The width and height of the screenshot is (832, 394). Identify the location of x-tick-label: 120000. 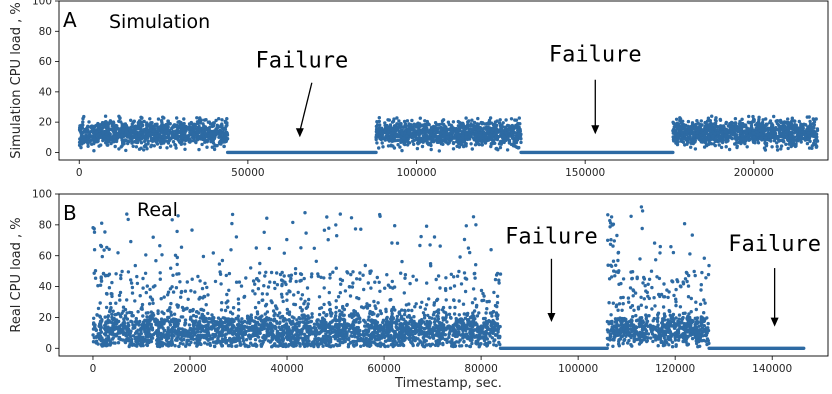
(675, 369).